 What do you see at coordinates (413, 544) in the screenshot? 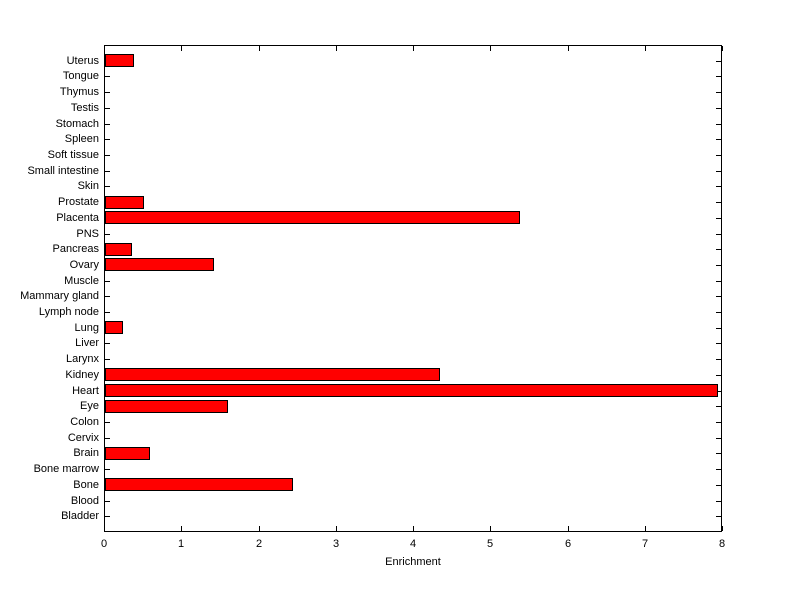
I see `x-tick-label-4: 4` at bounding box center [413, 544].